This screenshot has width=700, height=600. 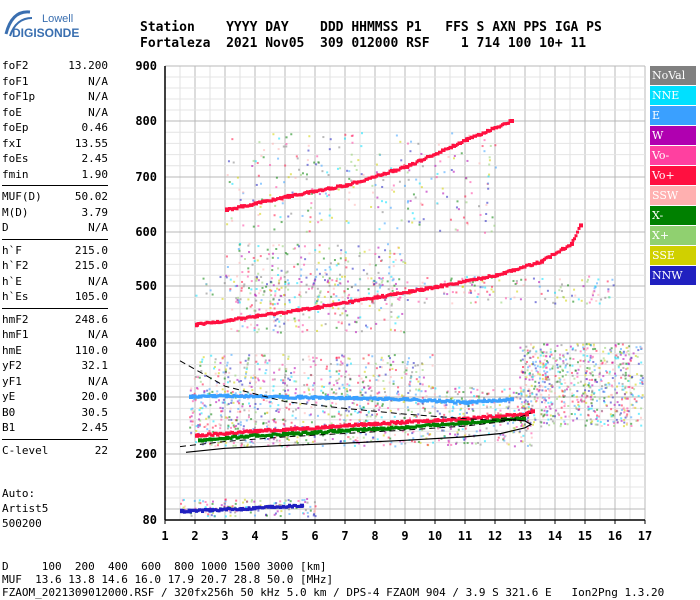 What do you see at coordinates (55, 128) in the screenshot?
I see `param-row: foEp 0.46` at bounding box center [55, 128].